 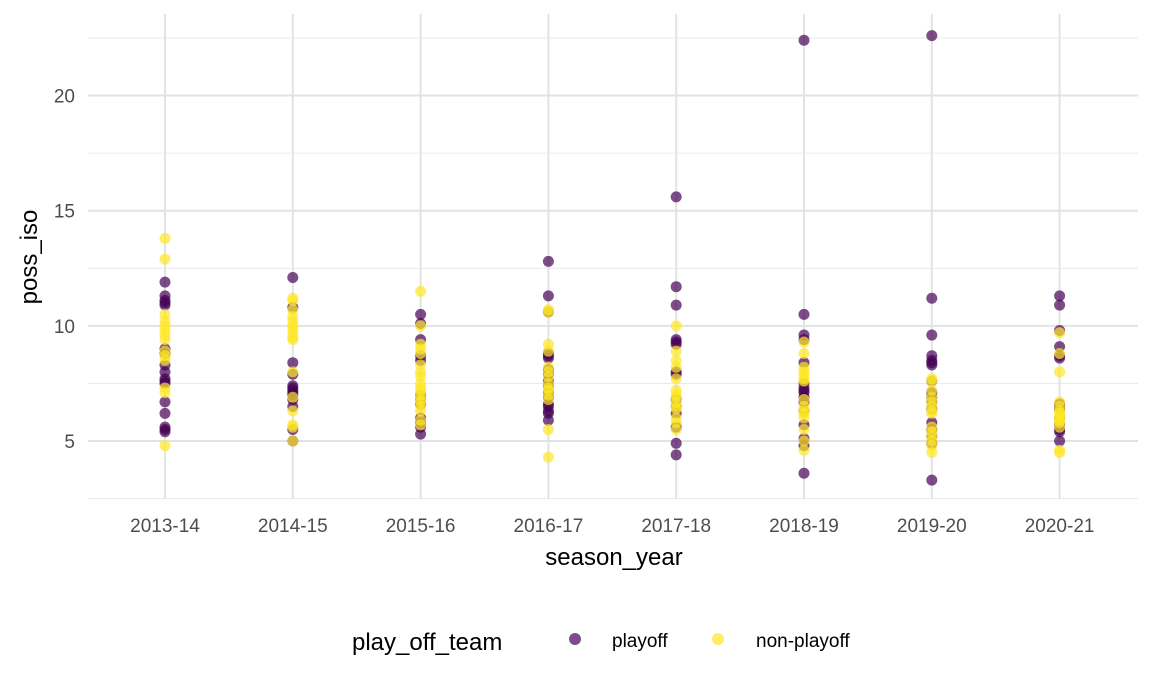 I want to click on legend: play_off_team playoff non-playoff, so click(x=601, y=642).